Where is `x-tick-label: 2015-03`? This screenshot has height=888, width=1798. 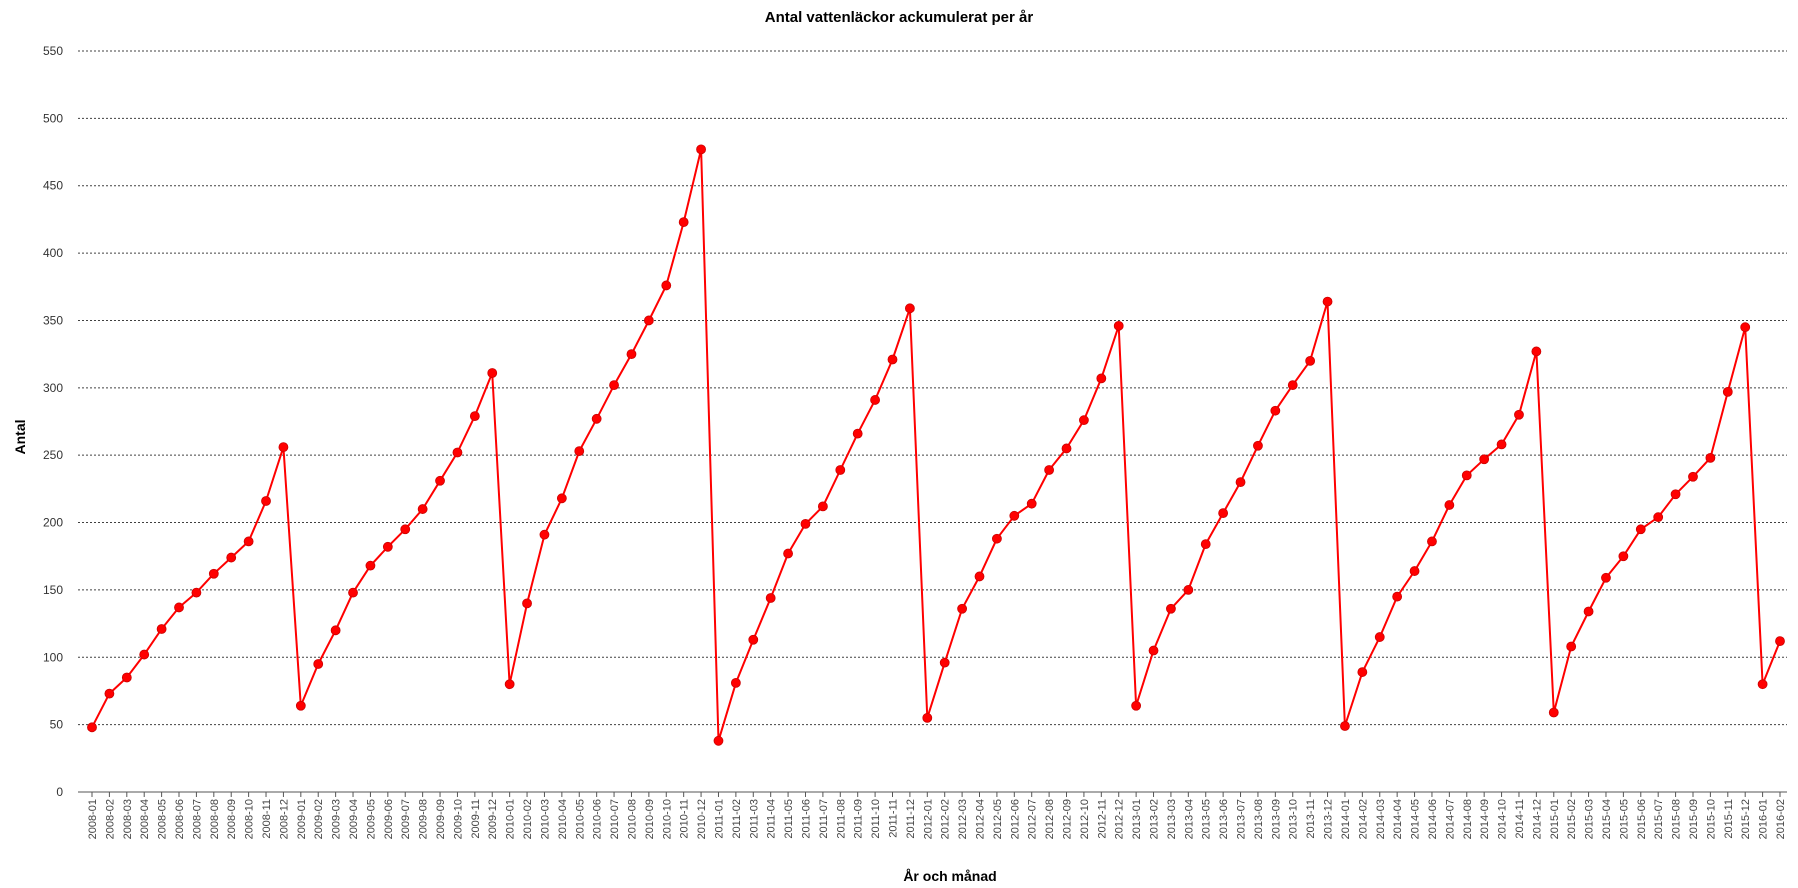 x-tick-label: 2015-03 is located at coordinates (1590, 819).